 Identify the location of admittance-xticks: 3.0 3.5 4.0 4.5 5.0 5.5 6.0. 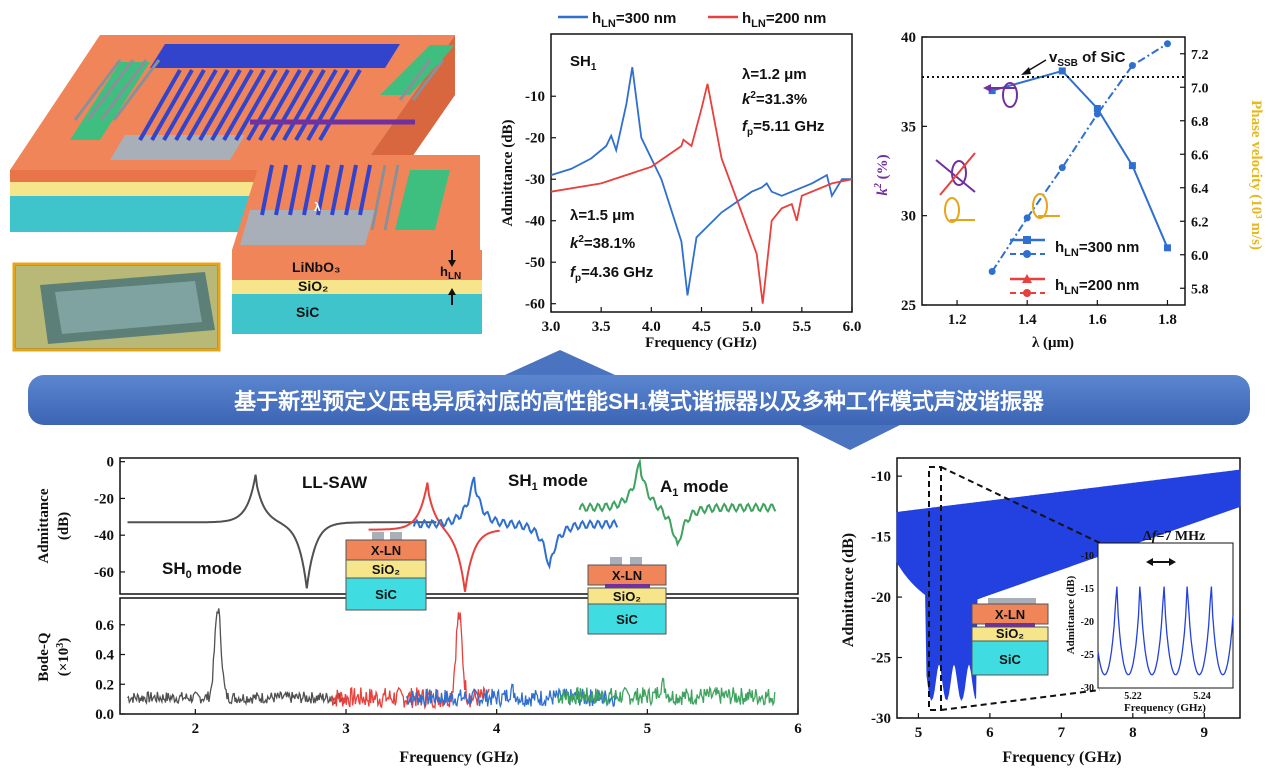
(701, 321).